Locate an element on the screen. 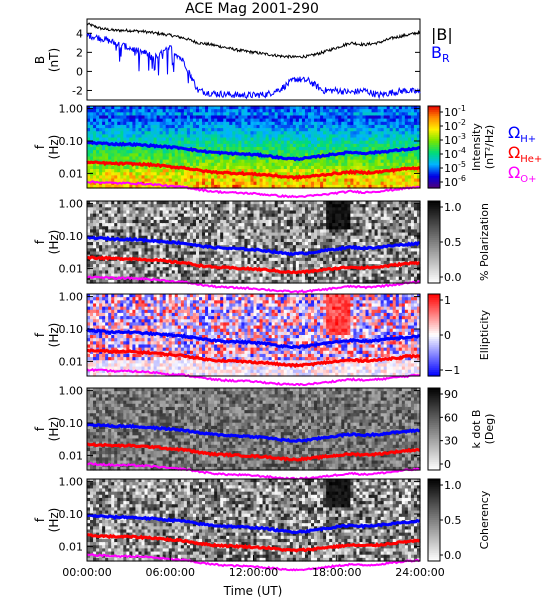  colorbar-tick-label: 10⁻⁴ is located at coordinates (455, 153).